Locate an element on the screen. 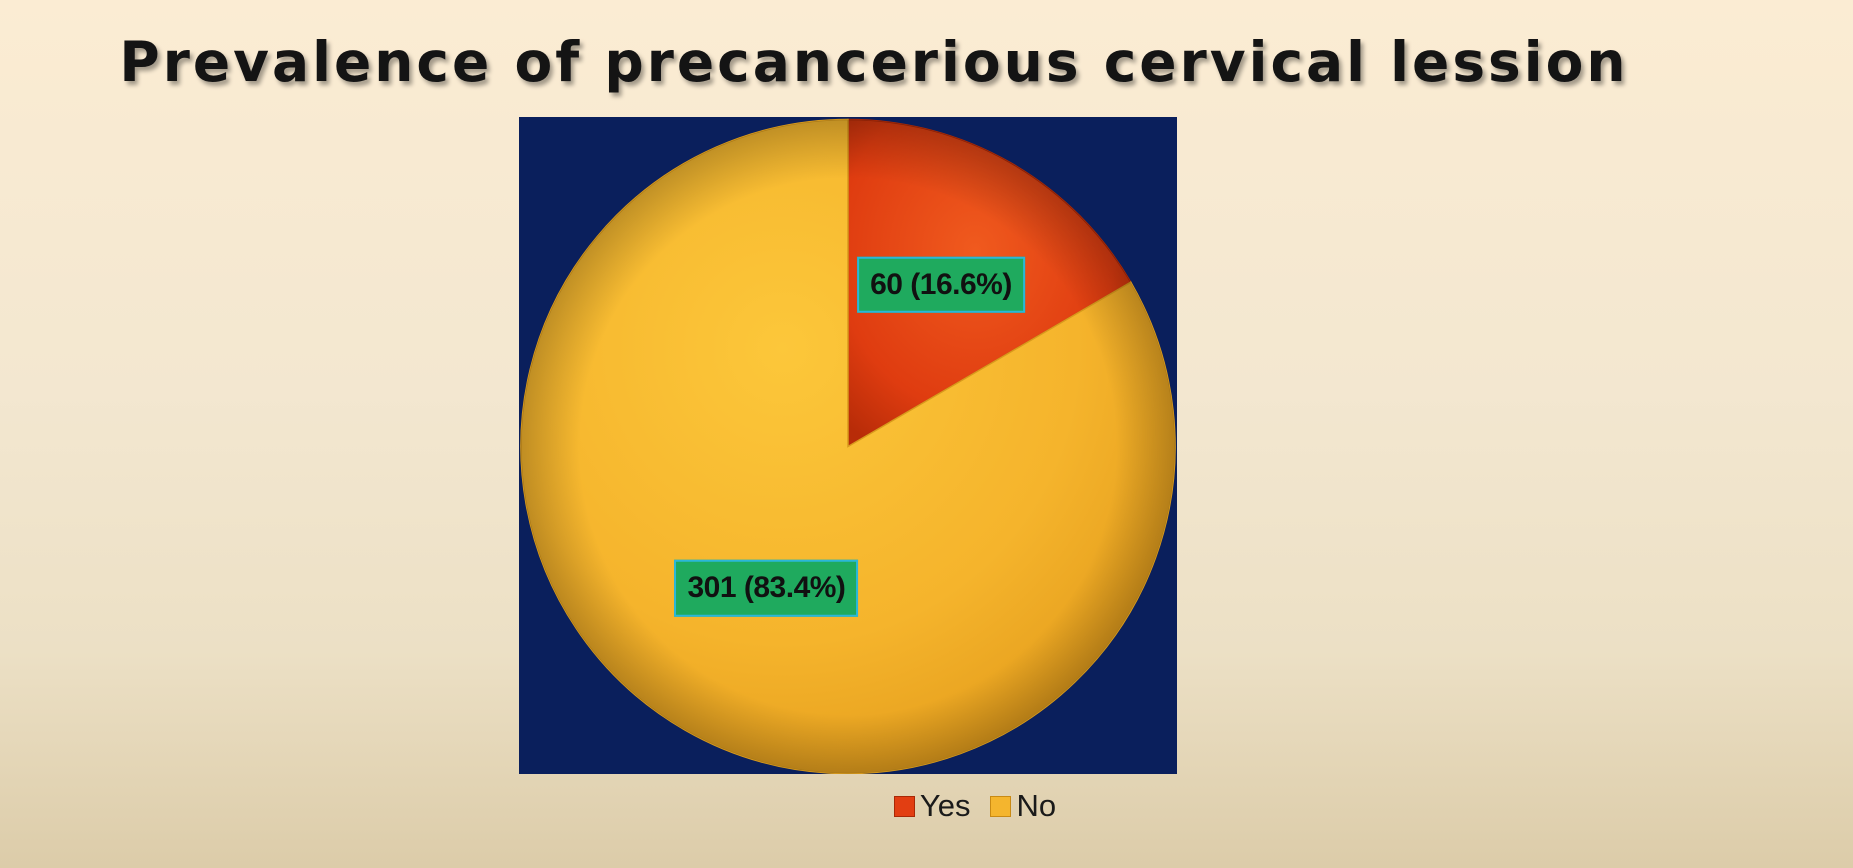 This screenshot has height=868, width=1853. legend-label-no: No is located at coordinates (1036, 805).